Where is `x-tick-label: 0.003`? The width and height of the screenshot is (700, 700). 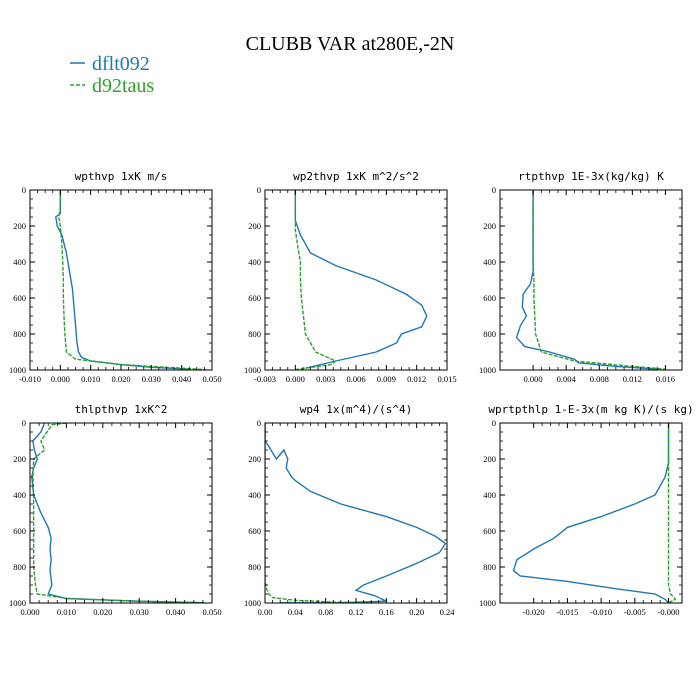
x-tick-label: 0.003 is located at coordinates (325, 379).